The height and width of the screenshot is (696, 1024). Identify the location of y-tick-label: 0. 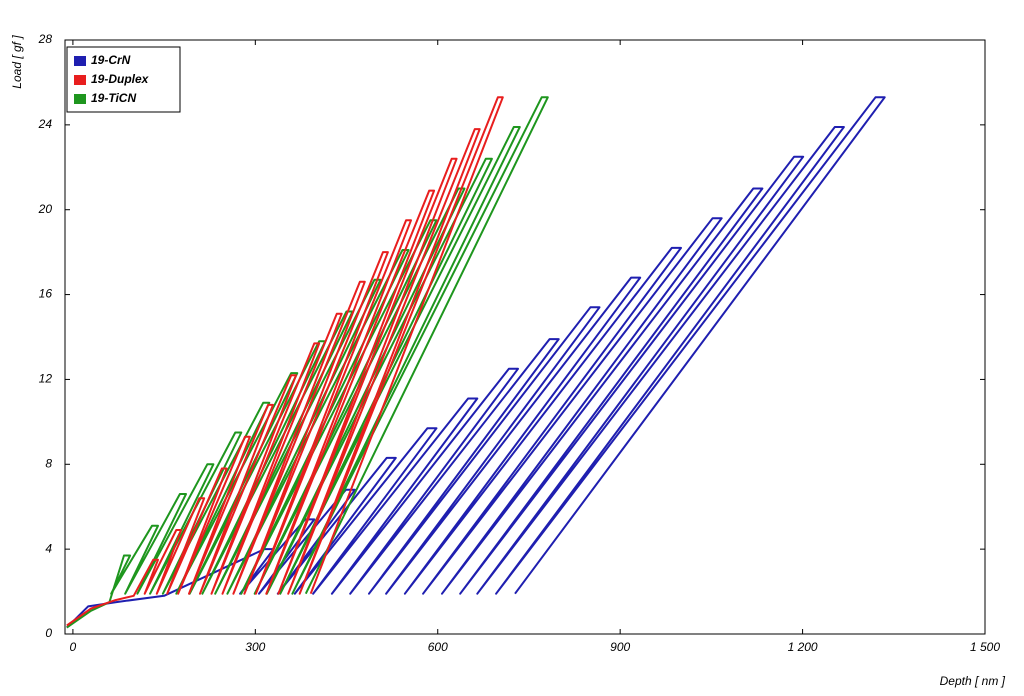
(48, 633).